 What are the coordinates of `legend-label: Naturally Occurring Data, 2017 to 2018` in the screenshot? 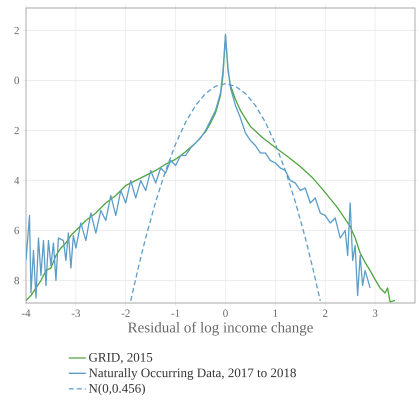 It's located at (192, 374).